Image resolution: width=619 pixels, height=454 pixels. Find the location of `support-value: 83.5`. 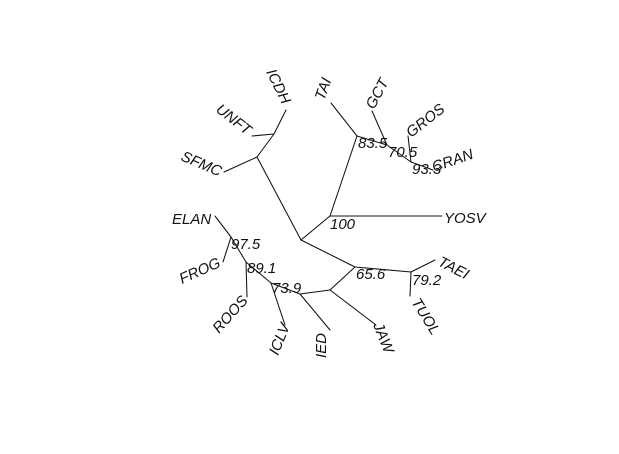

support-value: 83.5 is located at coordinates (373, 143).